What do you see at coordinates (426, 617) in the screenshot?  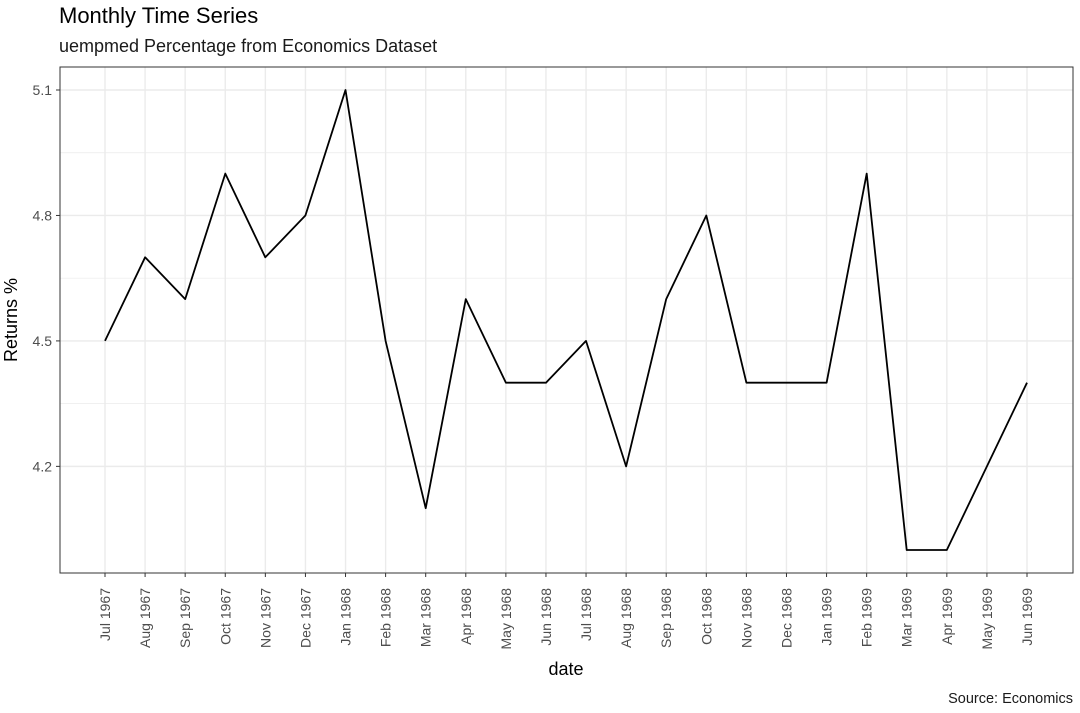 I see `x-tick-label: Mar 1968` at bounding box center [426, 617].